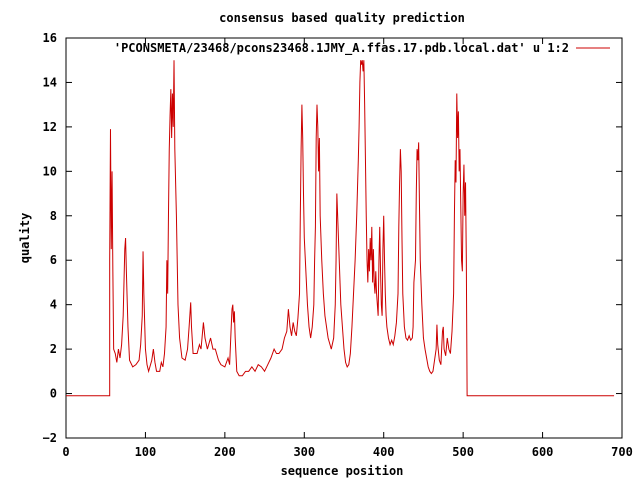 The width and height of the screenshot is (640, 480). What do you see at coordinates (25, 238) in the screenshot?
I see `y-axis-label: quality` at bounding box center [25, 238].